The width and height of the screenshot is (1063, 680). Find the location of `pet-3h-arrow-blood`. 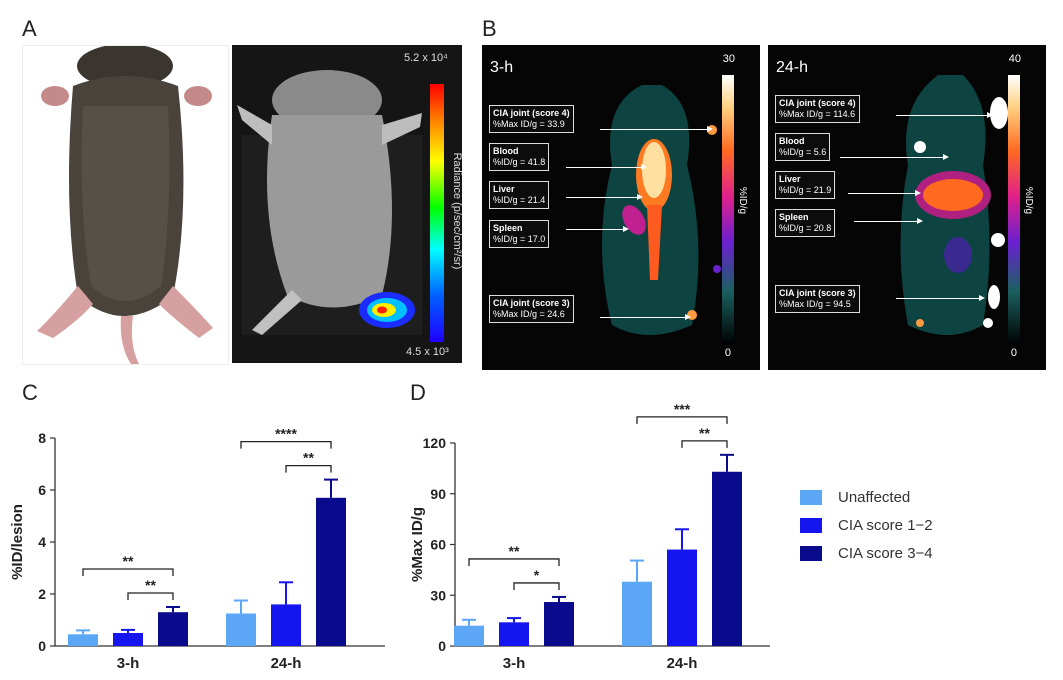

pet-3h-arrow-blood is located at coordinates (606, 167).